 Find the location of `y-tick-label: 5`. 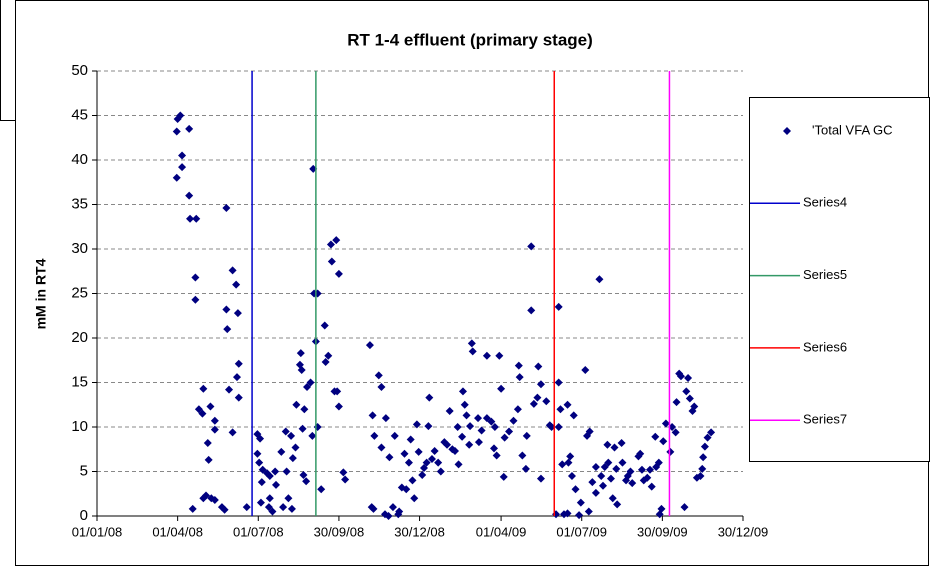

y-tick-label: 5 is located at coordinates (84, 470).